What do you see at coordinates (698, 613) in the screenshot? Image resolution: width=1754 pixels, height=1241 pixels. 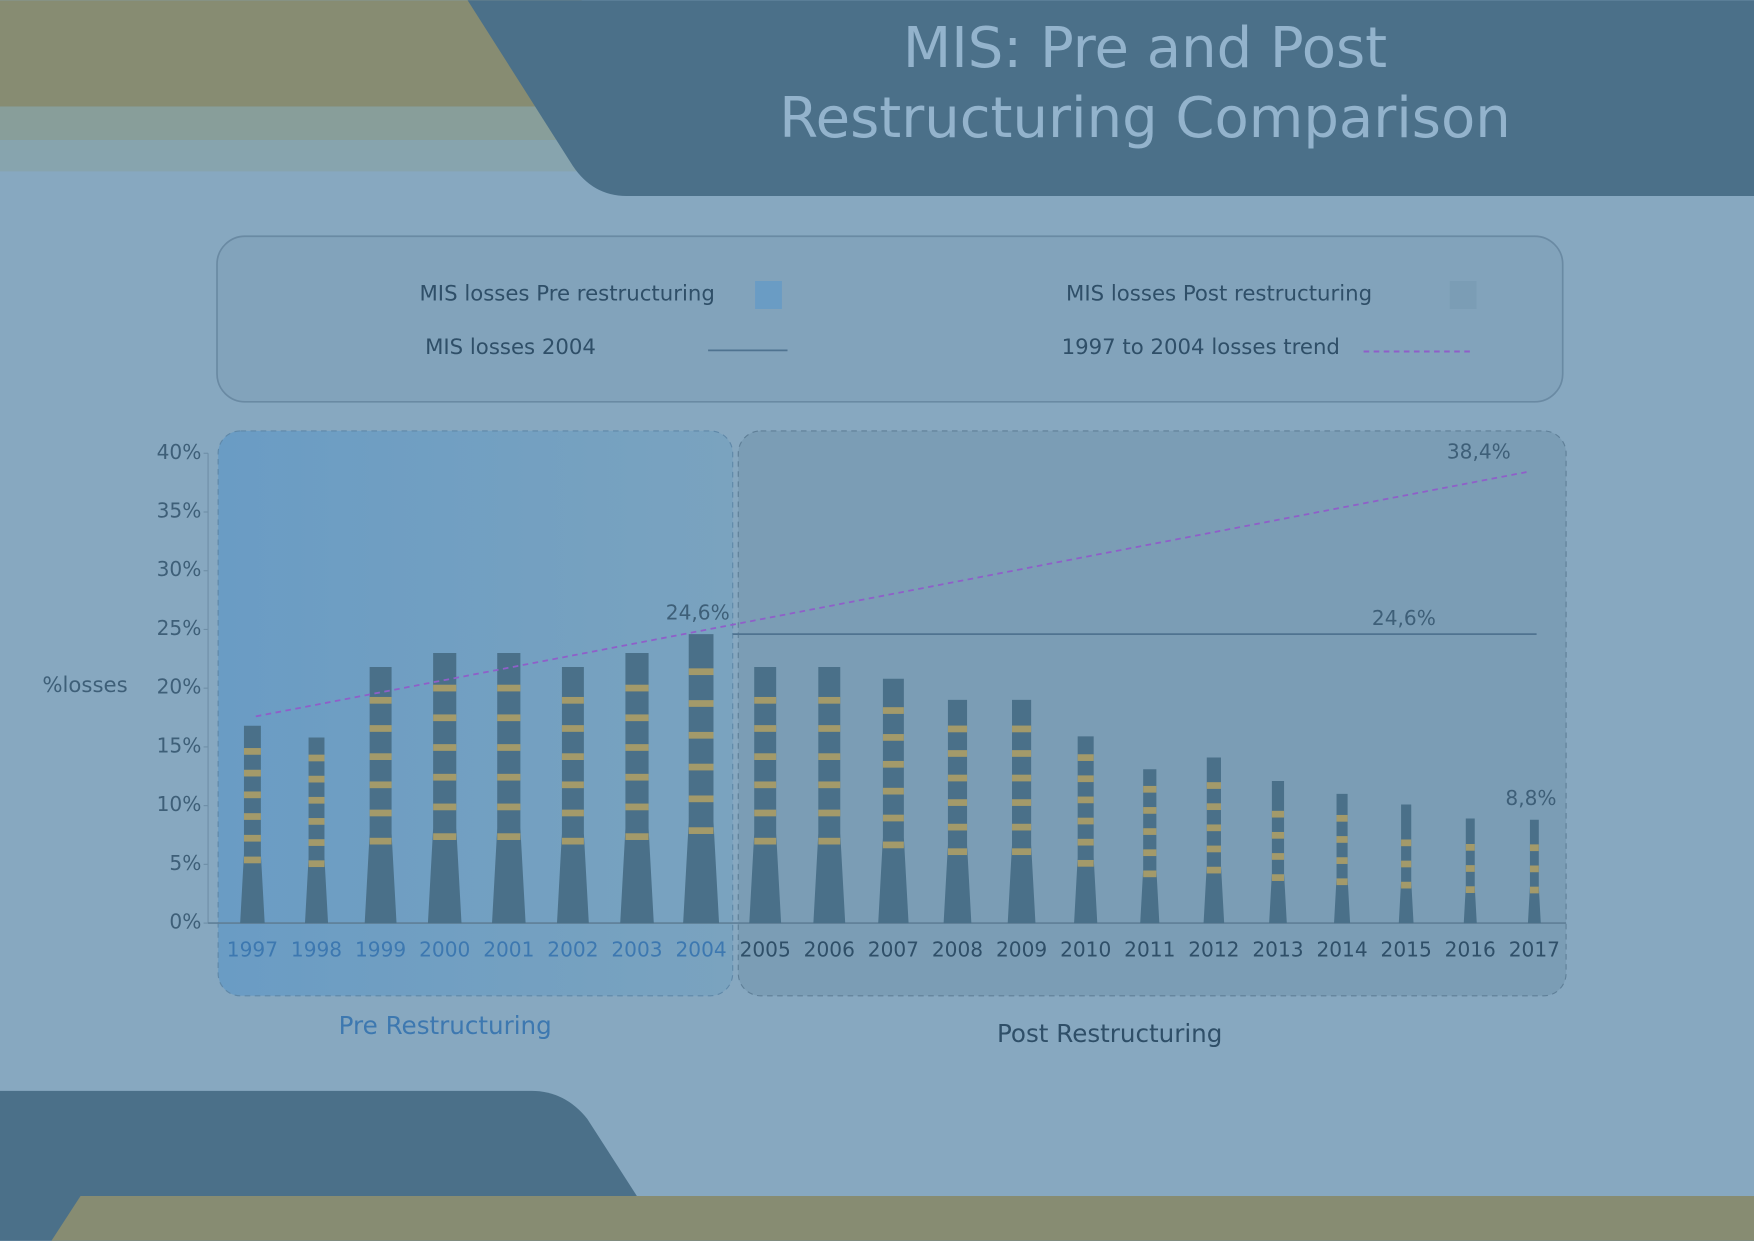 I see `value-label: 24,6%` at bounding box center [698, 613].